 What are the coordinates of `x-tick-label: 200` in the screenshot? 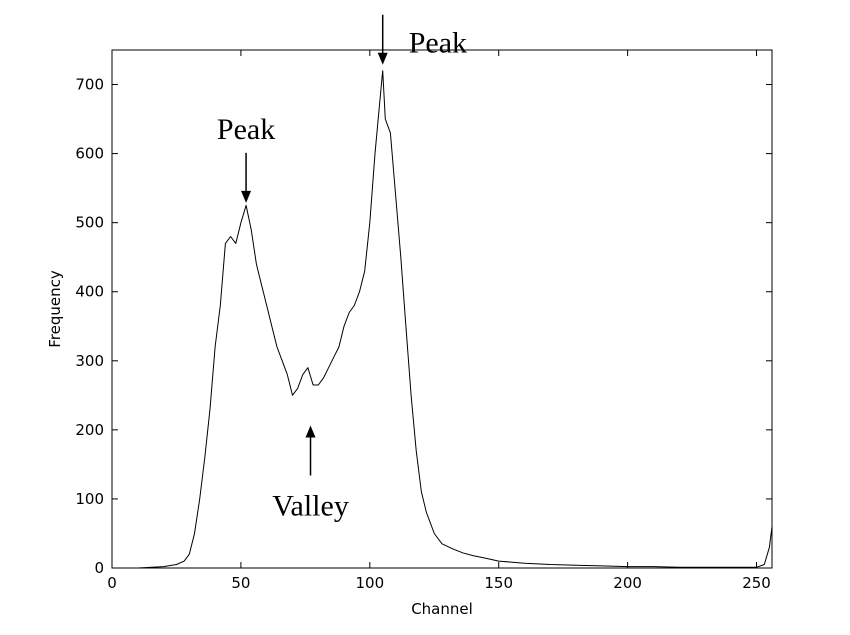 It's located at (627, 583).